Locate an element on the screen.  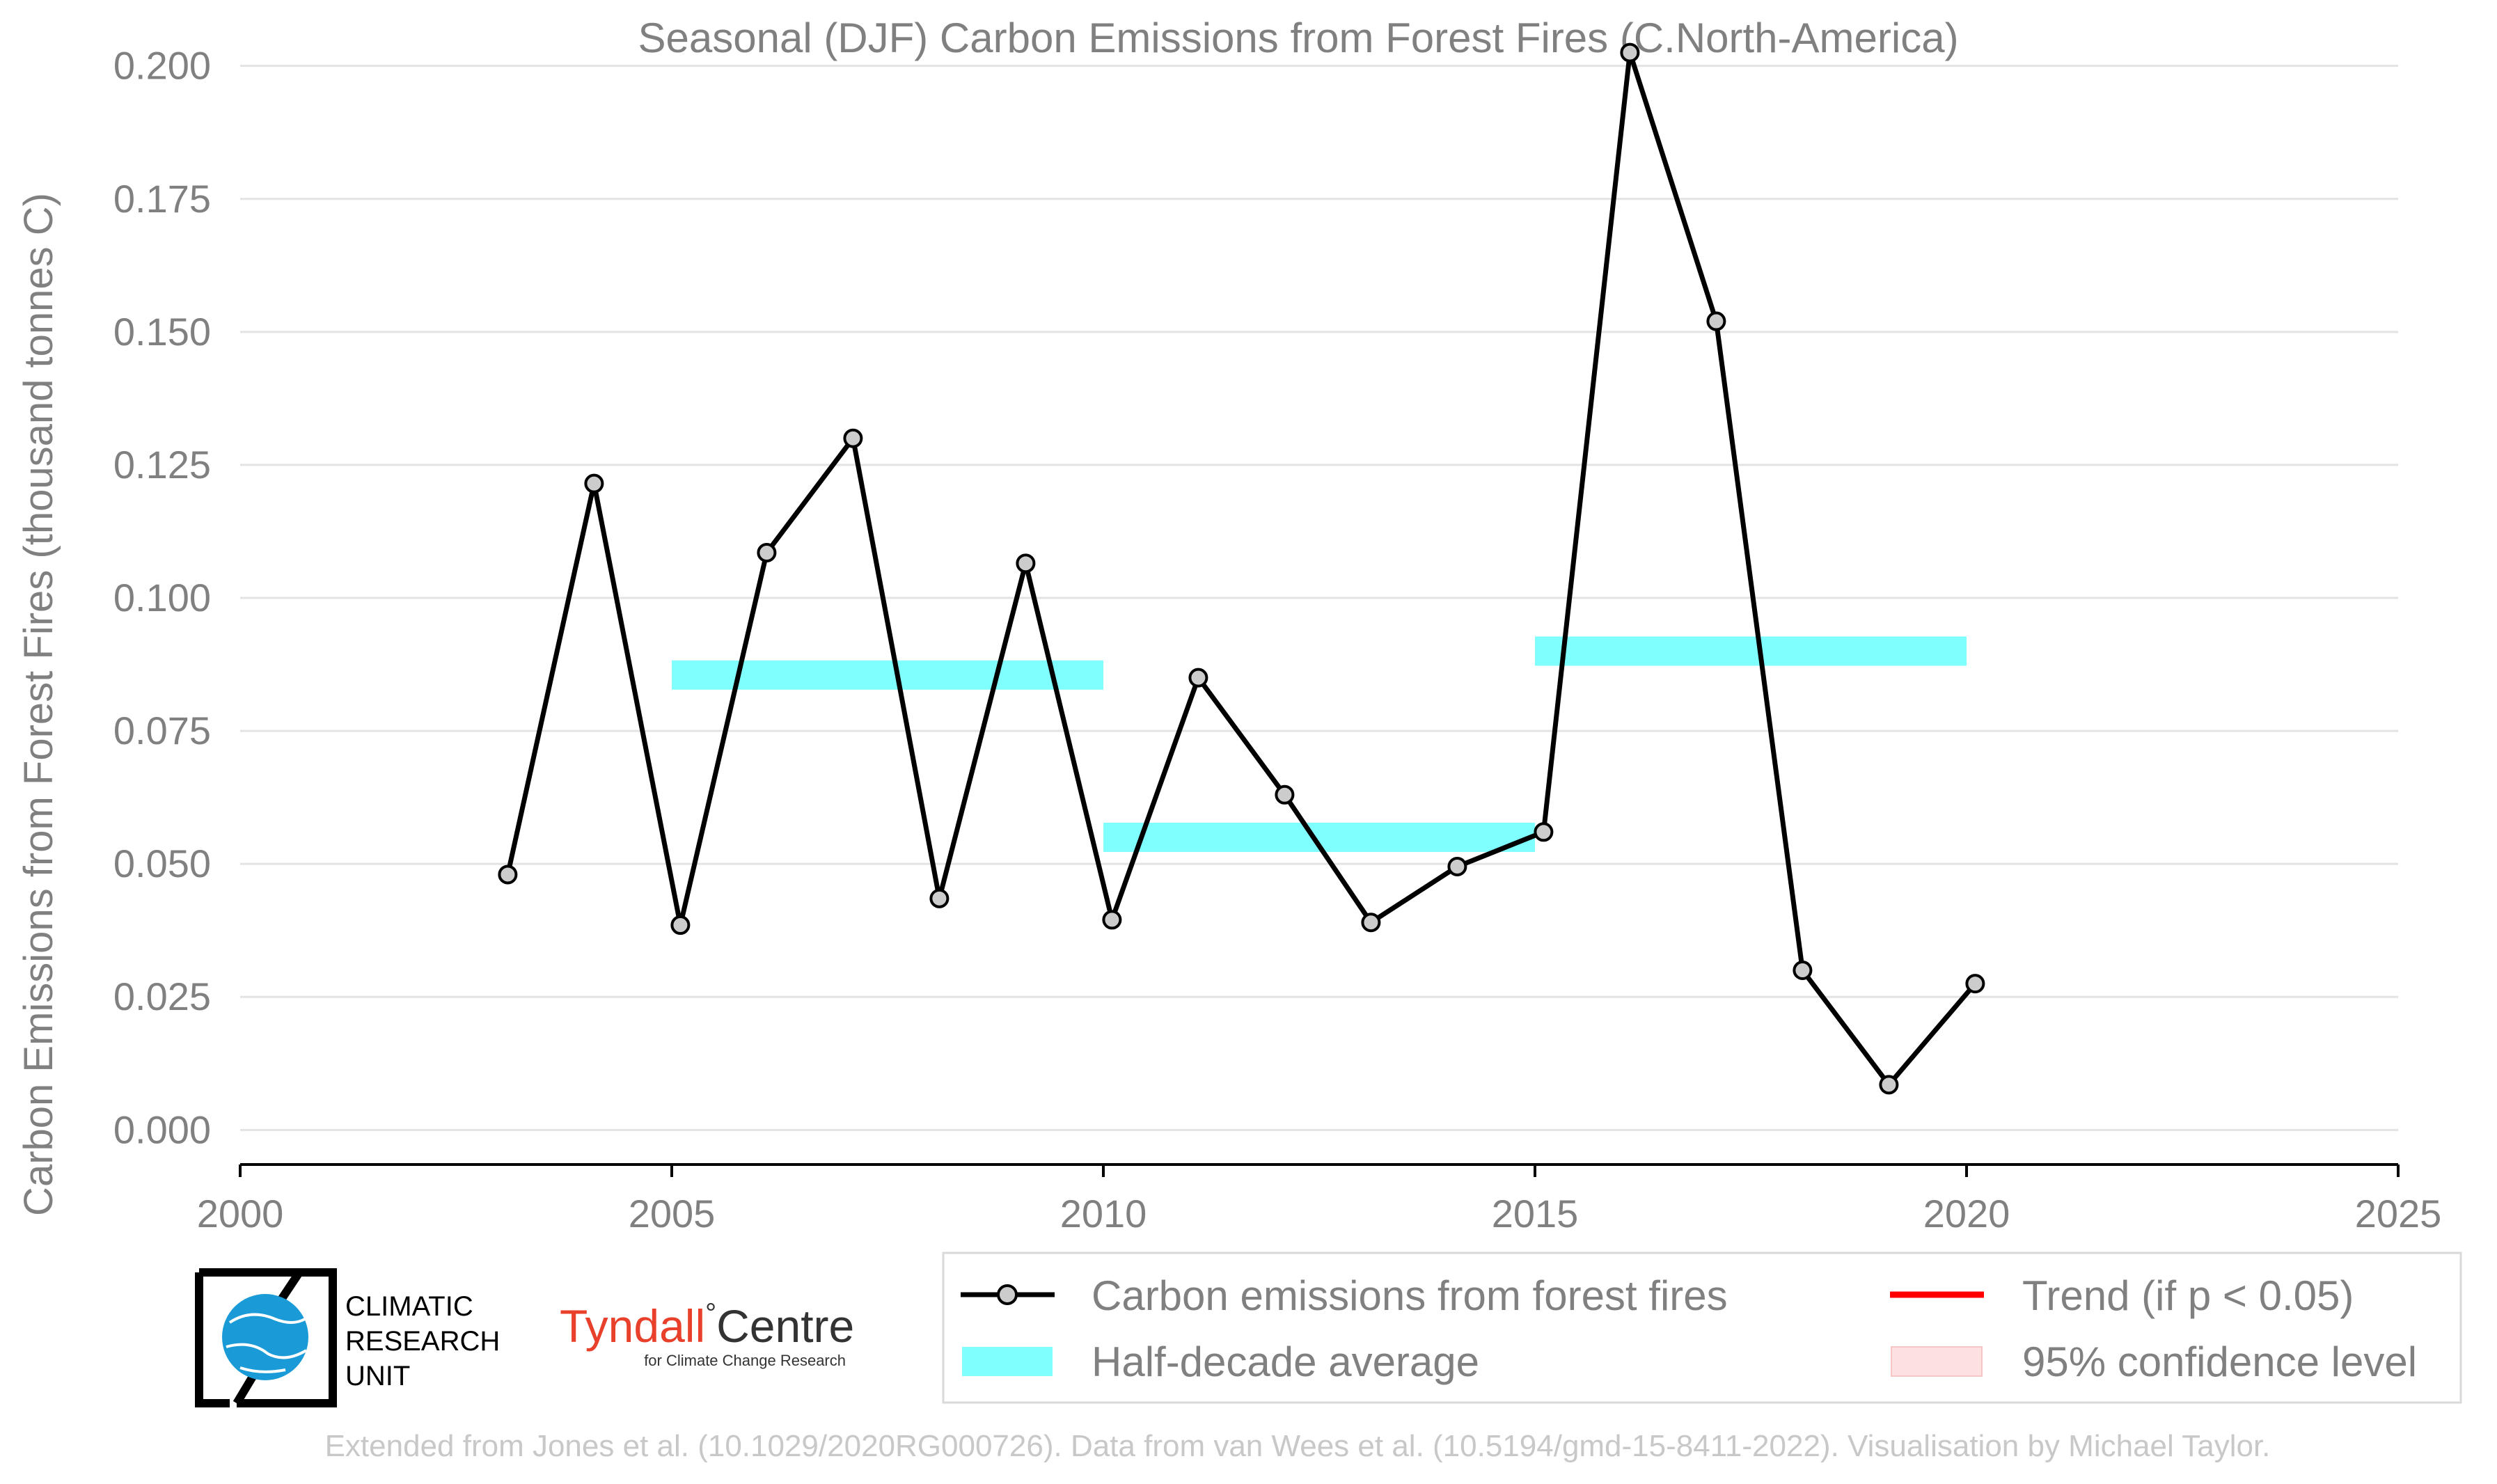
y-tick-label: 0.075 is located at coordinates (162, 731).